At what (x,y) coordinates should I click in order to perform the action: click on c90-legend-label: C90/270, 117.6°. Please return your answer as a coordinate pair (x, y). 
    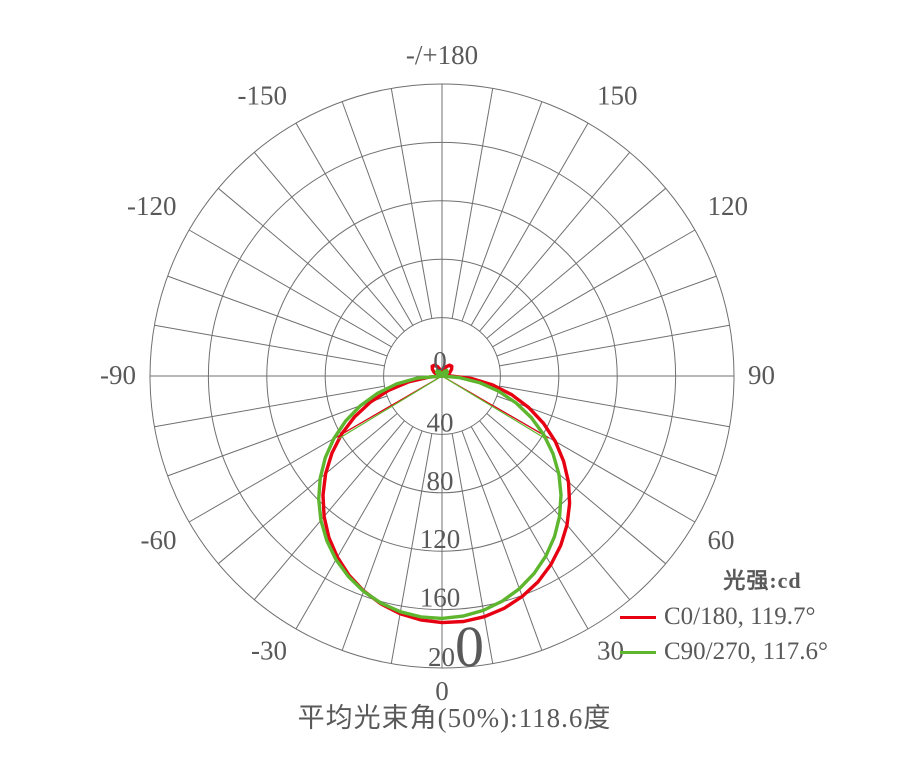
    Looking at the image, I should click on (746, 651).